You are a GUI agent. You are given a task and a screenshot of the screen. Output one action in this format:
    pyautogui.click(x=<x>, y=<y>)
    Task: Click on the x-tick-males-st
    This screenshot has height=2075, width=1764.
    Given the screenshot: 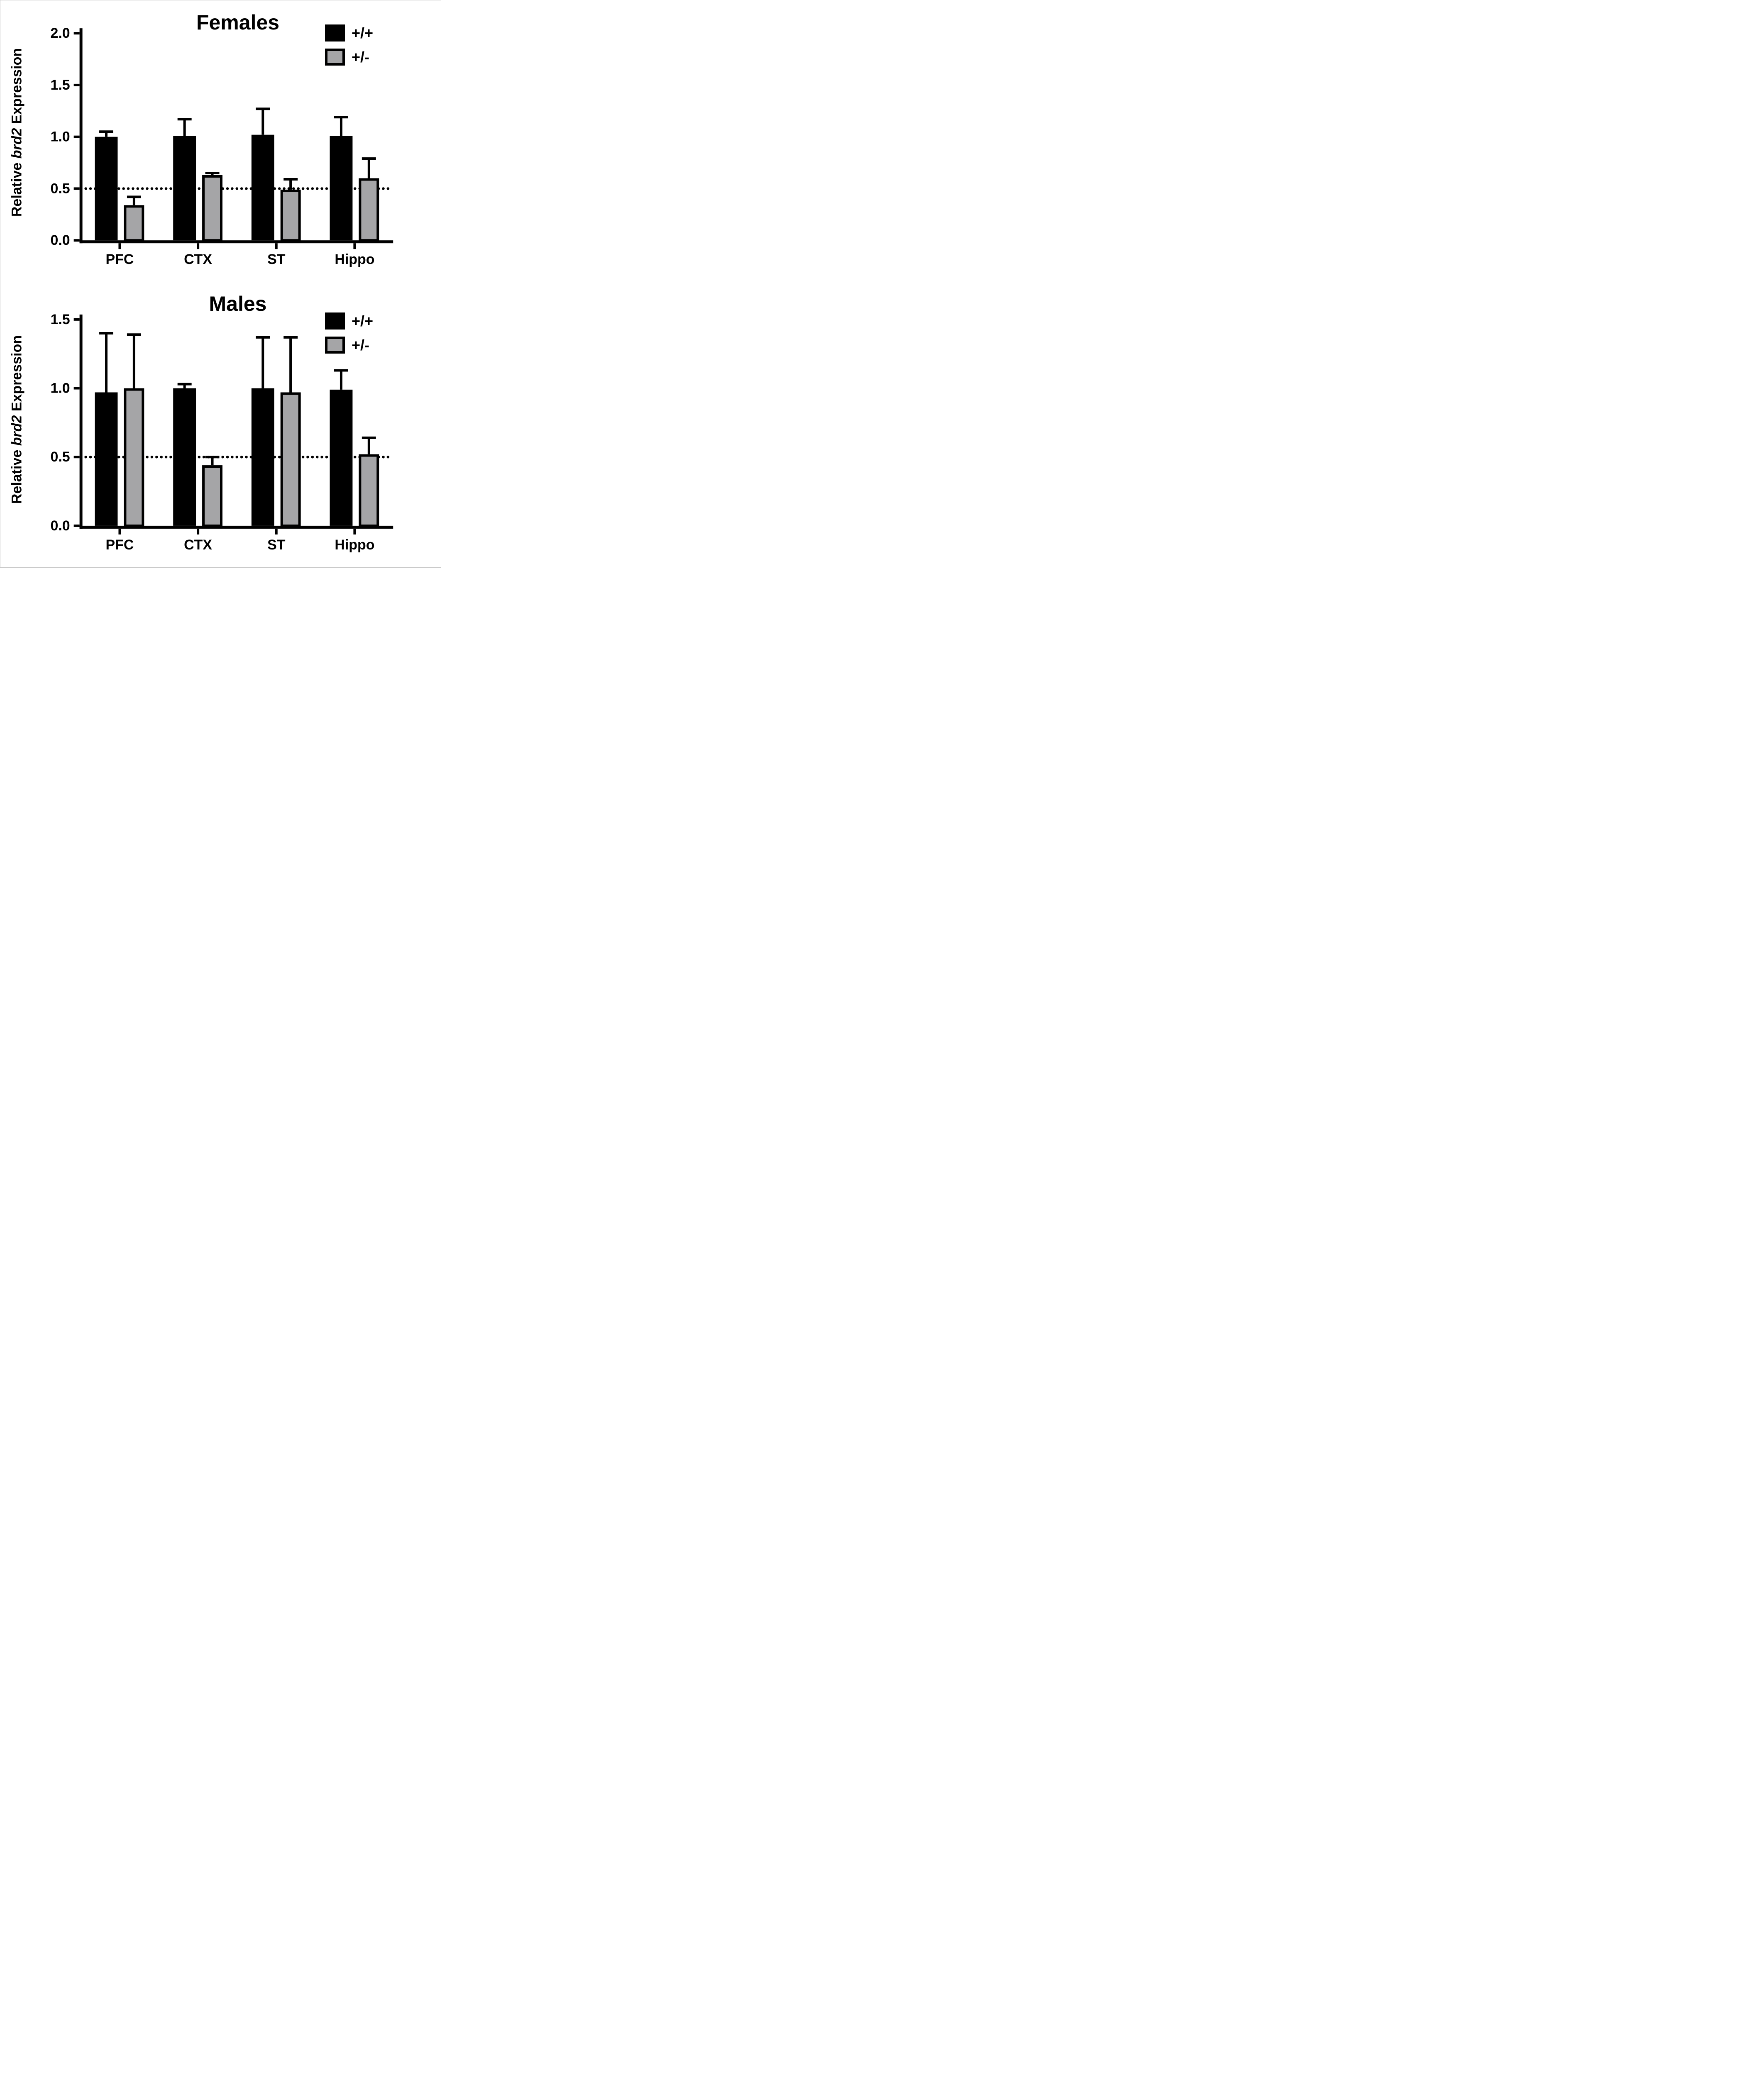 What is the action you would take?
    pyautogui.click(x=276, y=531)
    